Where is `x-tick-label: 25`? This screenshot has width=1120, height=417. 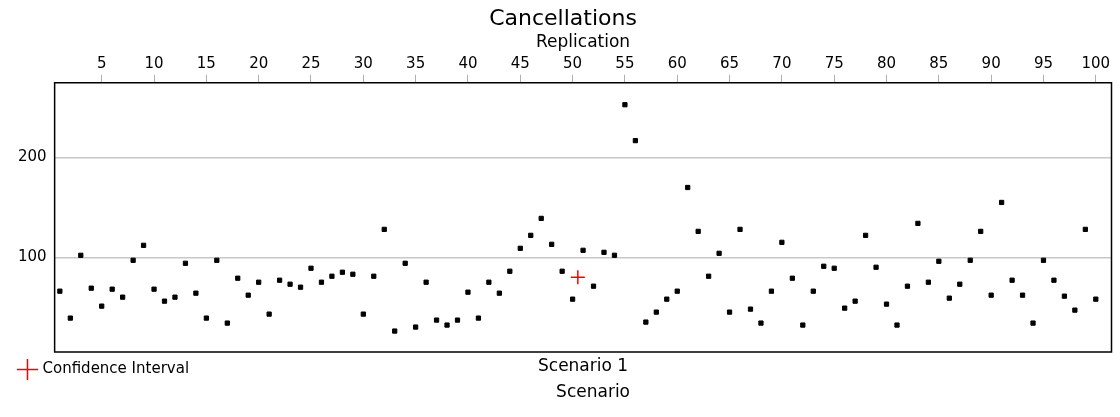 x-tick-label: 25 is located at coordinates (311, 62).